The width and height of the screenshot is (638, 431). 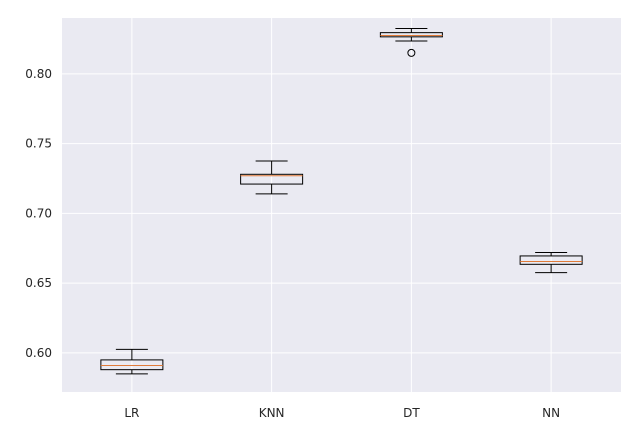 I want to click on box-nn, so click(x=551, y=262).